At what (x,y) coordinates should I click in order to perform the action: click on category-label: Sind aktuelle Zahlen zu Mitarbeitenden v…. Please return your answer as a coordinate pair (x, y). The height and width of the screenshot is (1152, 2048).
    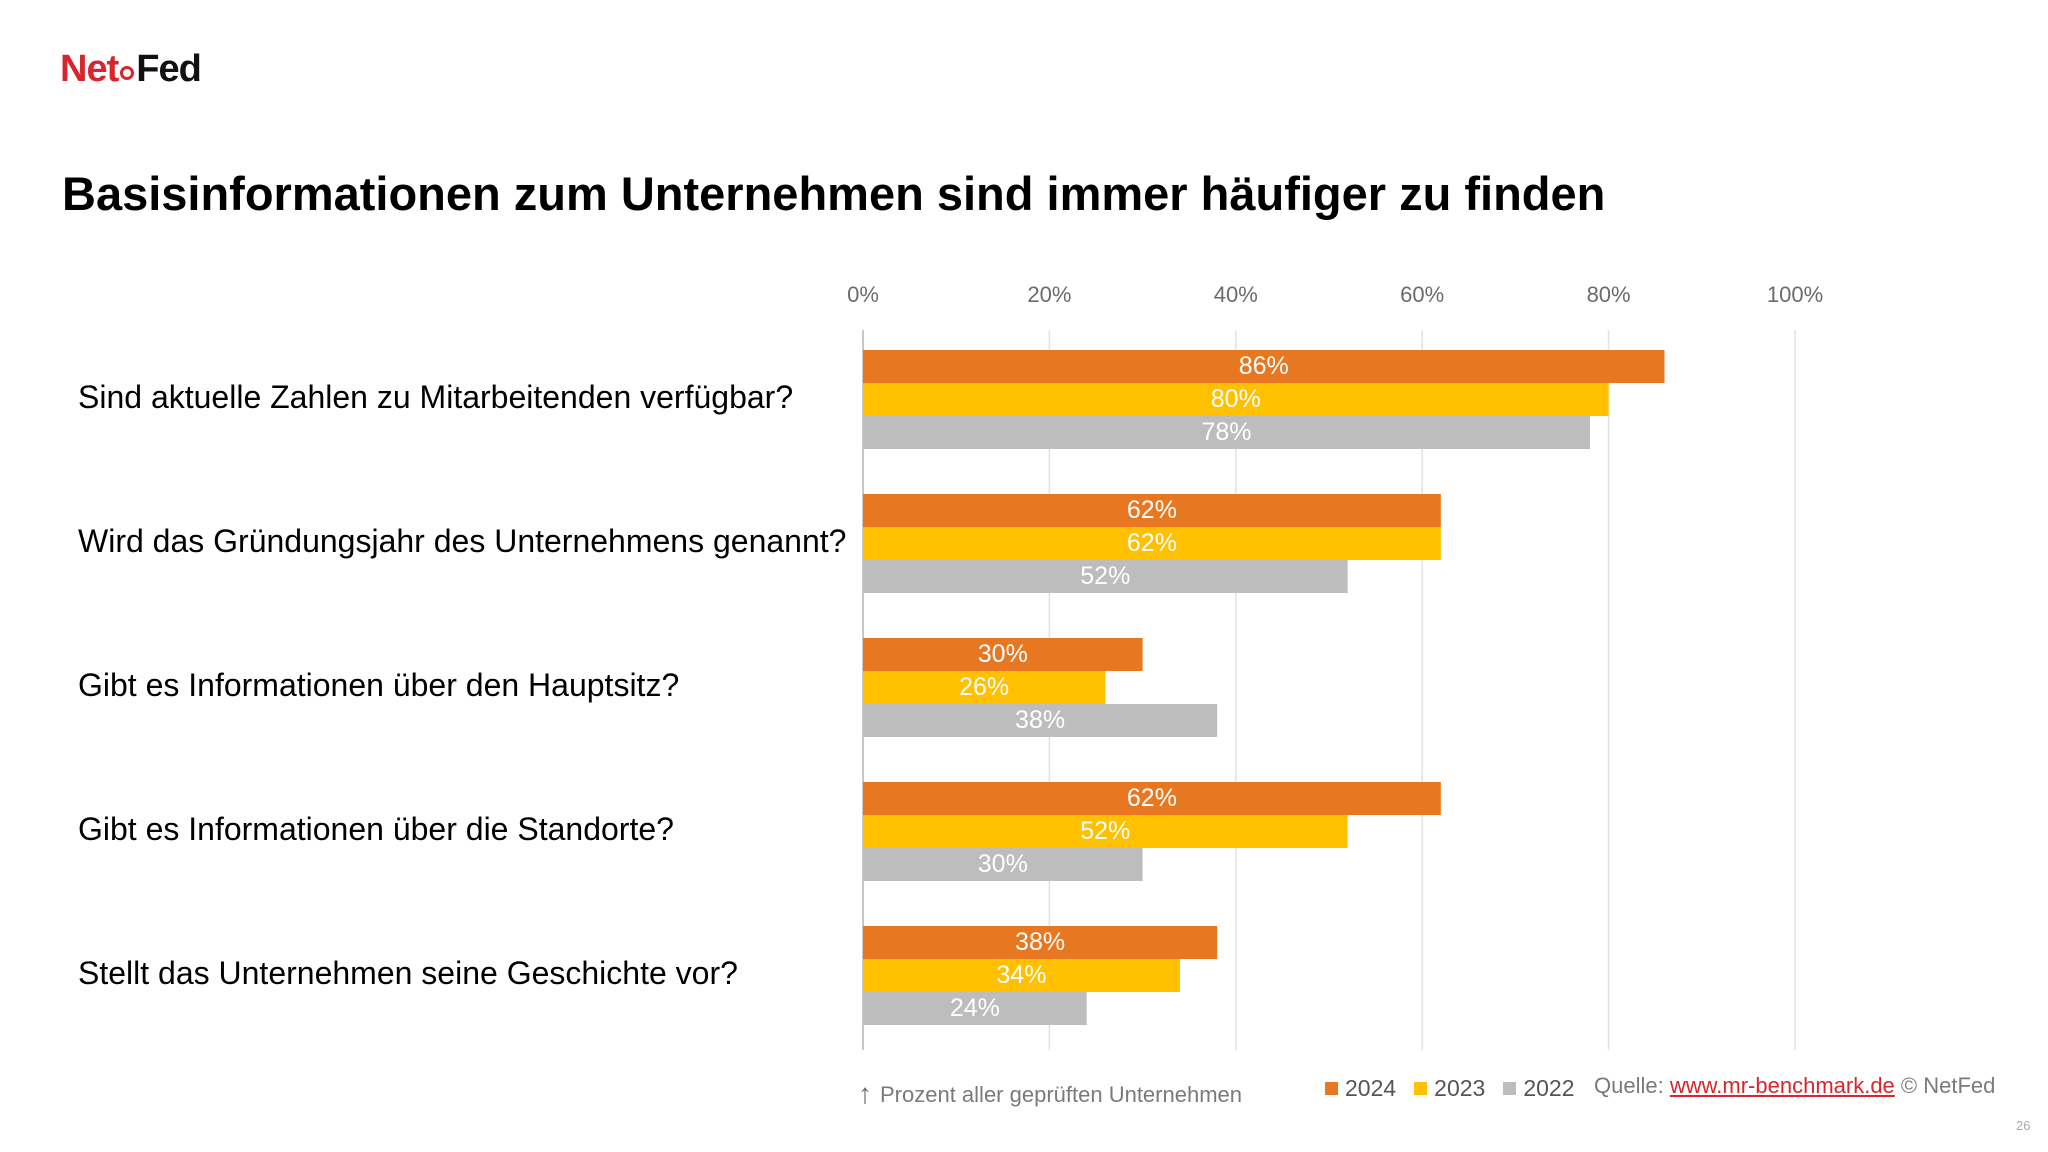
    Looking at the image, I should click on (435, 397).